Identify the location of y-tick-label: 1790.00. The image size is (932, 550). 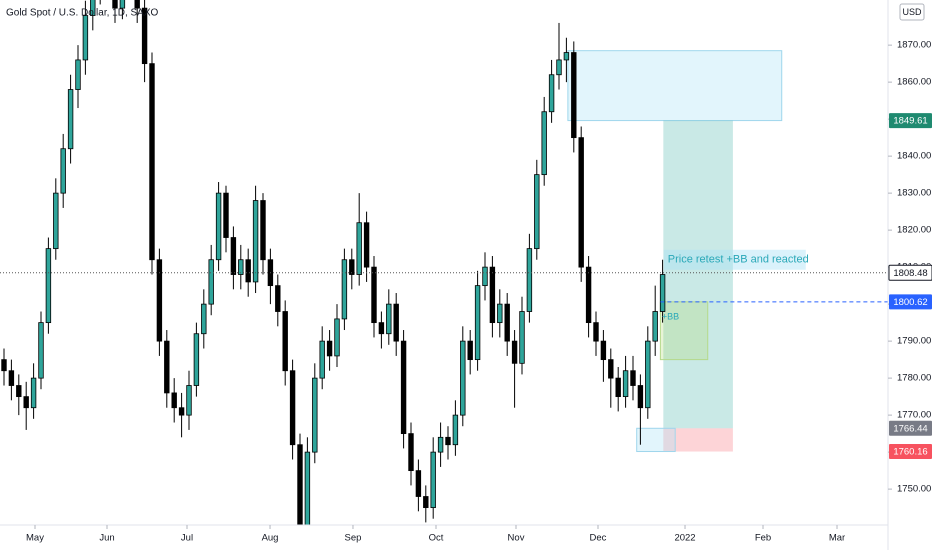
(914, 341).